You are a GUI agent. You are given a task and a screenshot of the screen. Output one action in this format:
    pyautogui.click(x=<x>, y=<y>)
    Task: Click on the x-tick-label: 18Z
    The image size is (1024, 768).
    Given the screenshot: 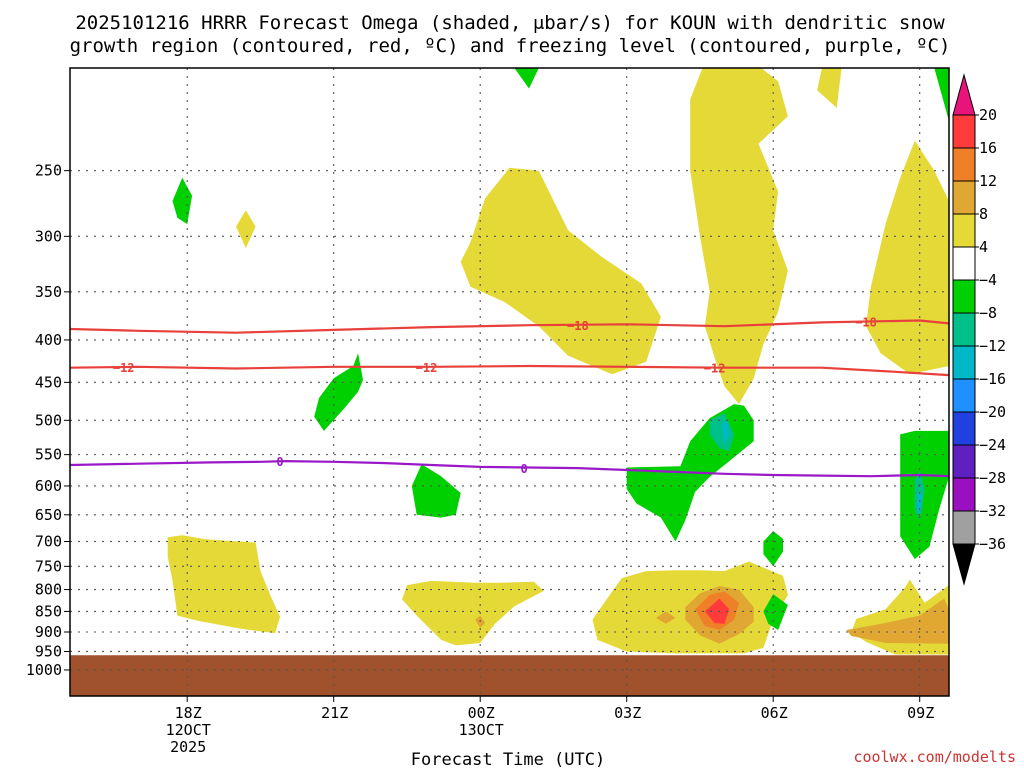 What is the action you would take?
    pyautogui.click(x=188, y=713)
    